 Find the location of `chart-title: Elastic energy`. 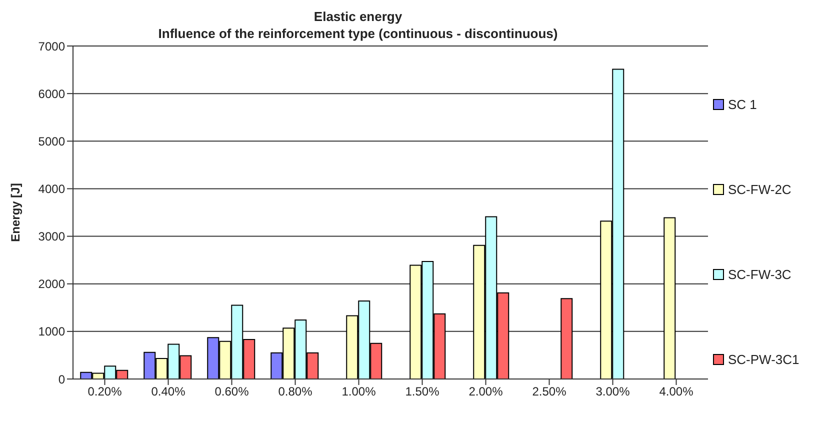

chart-title: Elastic energy is located at coordinates (358, 16).